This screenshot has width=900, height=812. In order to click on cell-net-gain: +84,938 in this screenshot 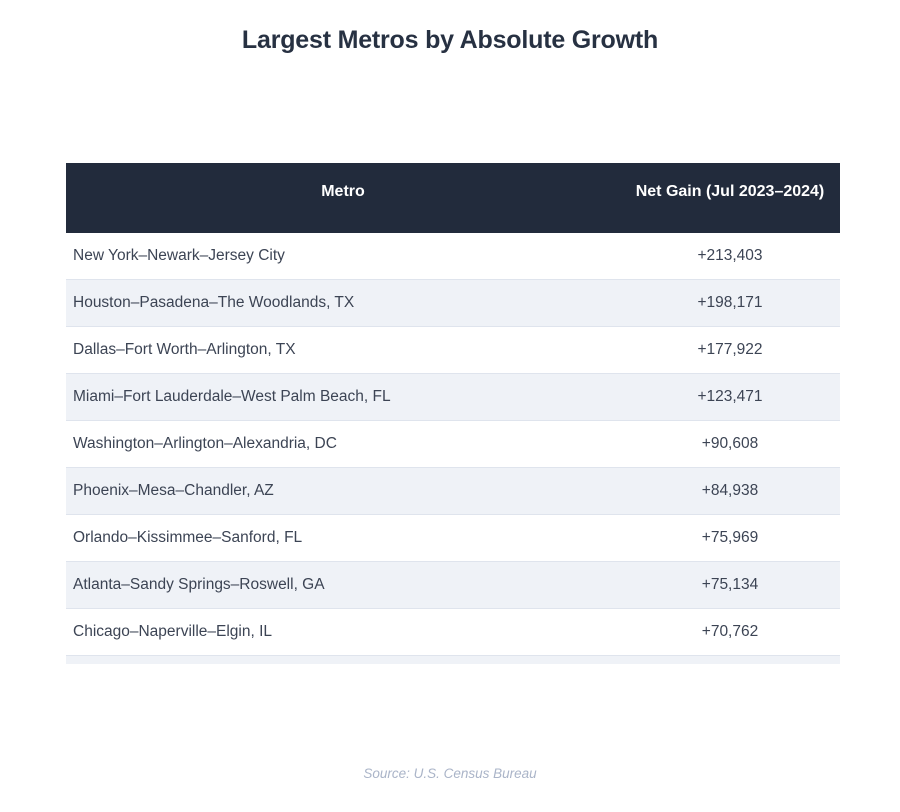, I will do `click(730, 491)`.